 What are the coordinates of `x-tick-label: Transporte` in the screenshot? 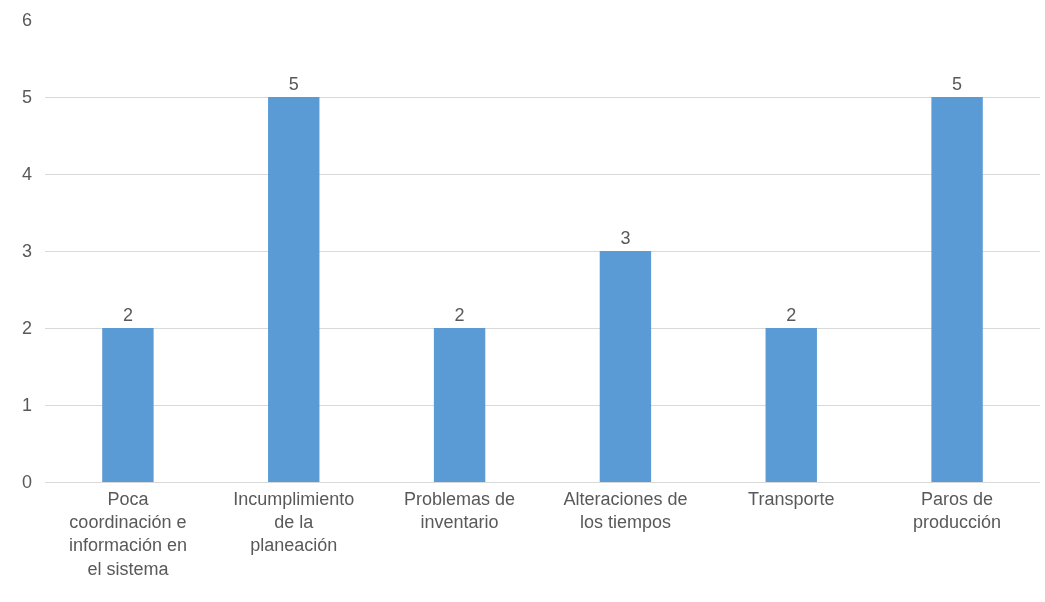 It's located at (791, 498).